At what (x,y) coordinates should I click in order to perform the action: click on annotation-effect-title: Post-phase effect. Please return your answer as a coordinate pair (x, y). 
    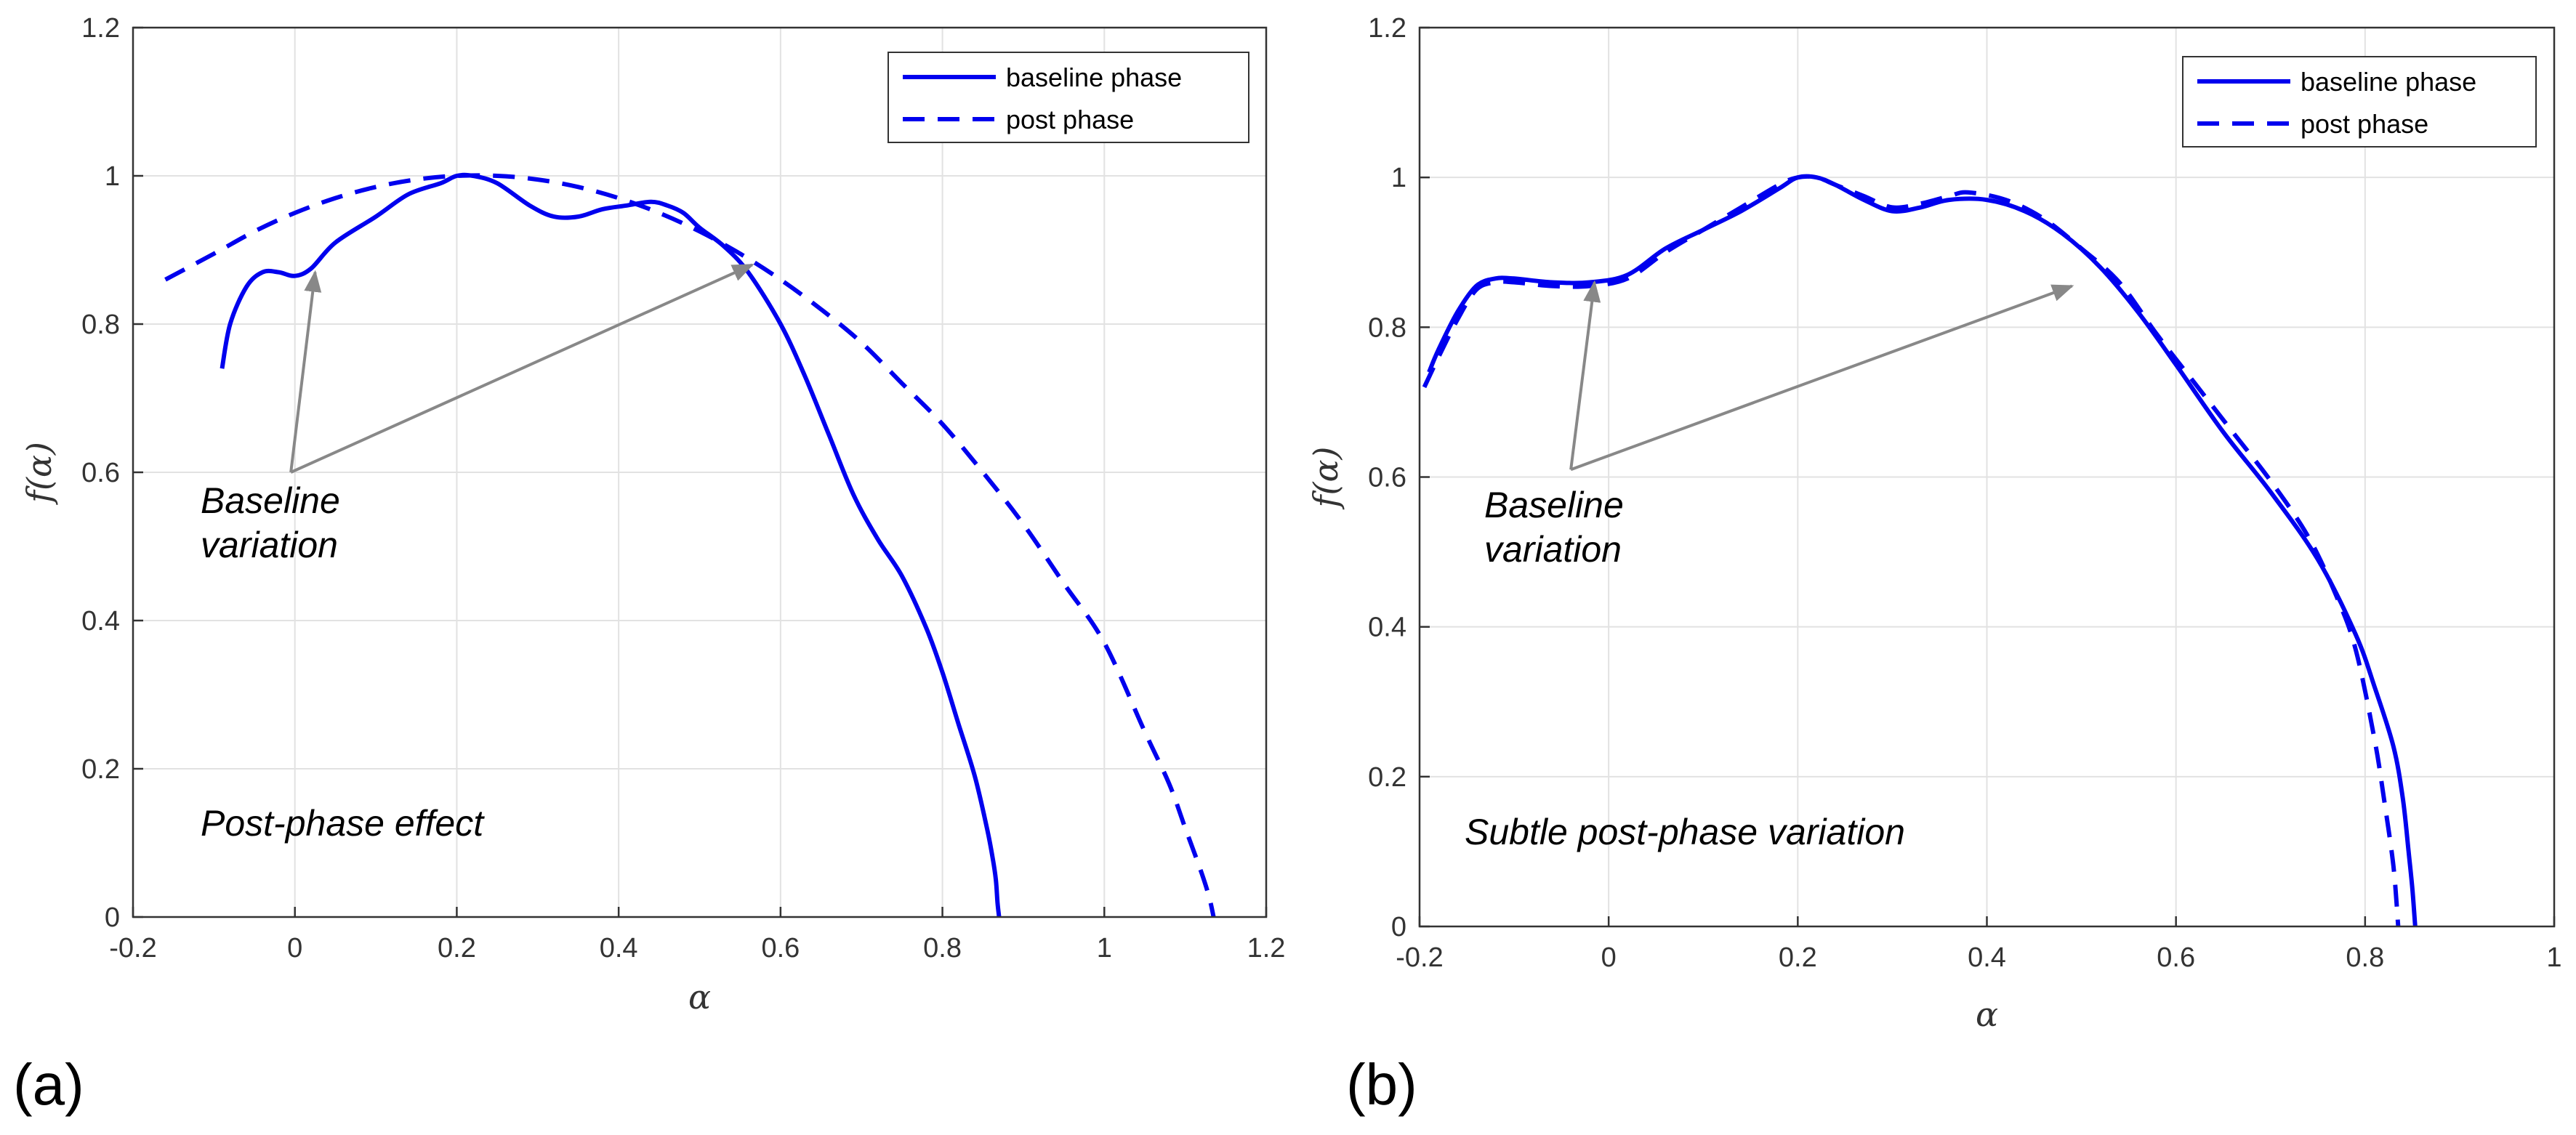
    Looking at the image, I should click on (343, 823).